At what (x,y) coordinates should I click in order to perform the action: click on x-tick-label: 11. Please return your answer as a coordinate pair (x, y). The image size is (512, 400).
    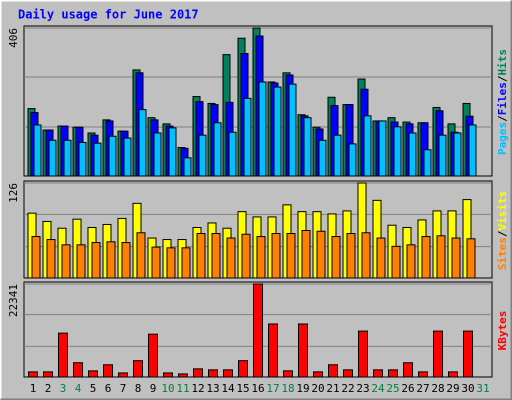
    Looking at the image, I should click on (182, 388).